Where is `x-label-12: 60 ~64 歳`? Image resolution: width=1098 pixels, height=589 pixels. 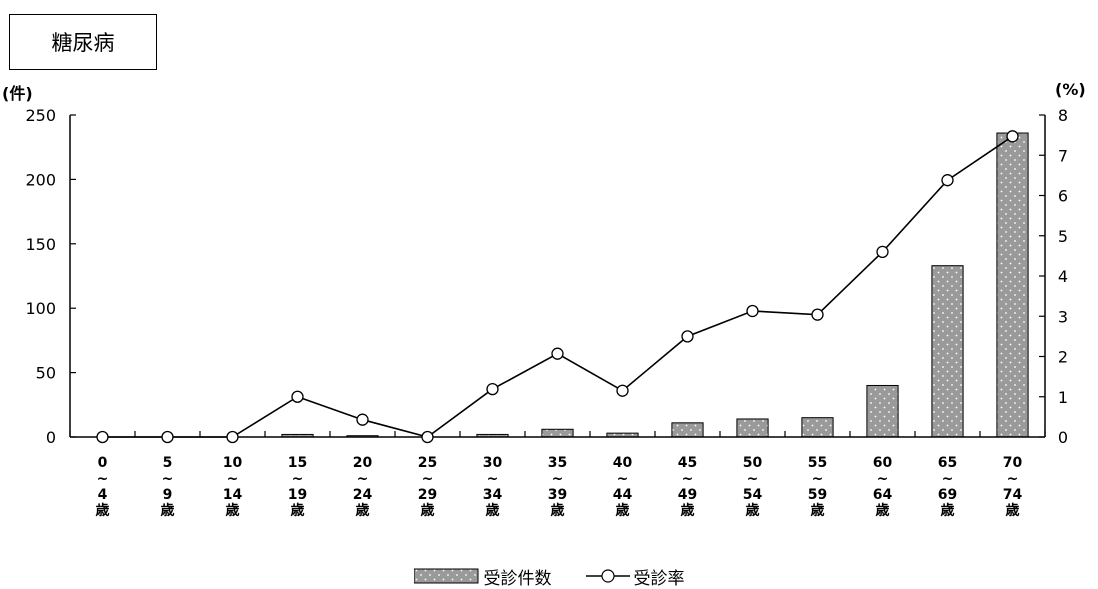 x-label-12: 60 ~64 歳 is located at coordinates (883, 487).